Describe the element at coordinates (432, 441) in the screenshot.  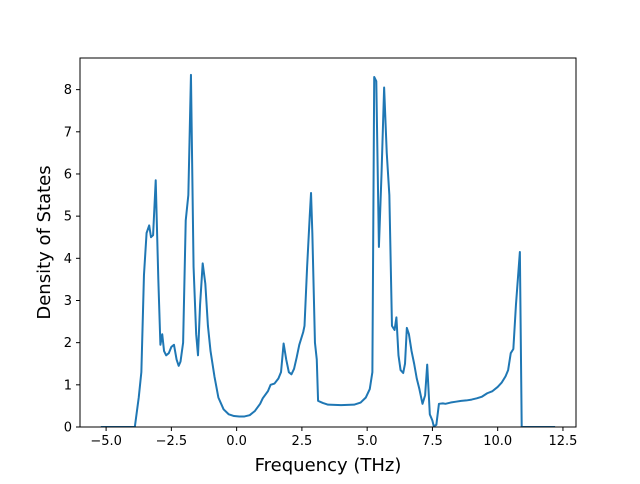
I see `x-tick-label: 7.5` at that location.